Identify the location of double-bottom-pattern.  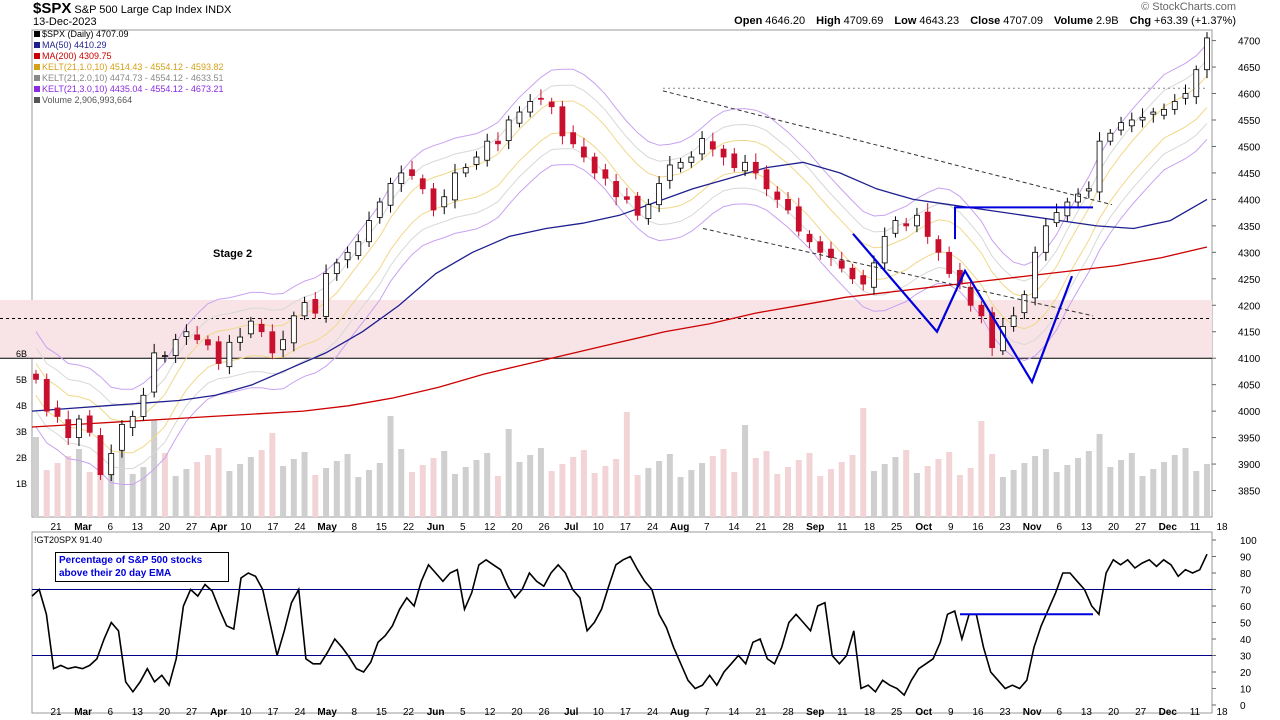
(963, 309).